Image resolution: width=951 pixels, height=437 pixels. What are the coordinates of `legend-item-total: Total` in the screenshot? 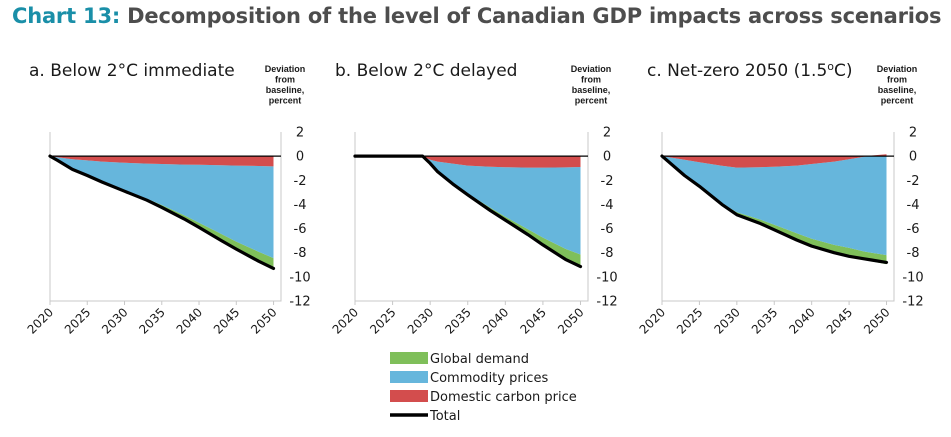 It's located at (425, 416).